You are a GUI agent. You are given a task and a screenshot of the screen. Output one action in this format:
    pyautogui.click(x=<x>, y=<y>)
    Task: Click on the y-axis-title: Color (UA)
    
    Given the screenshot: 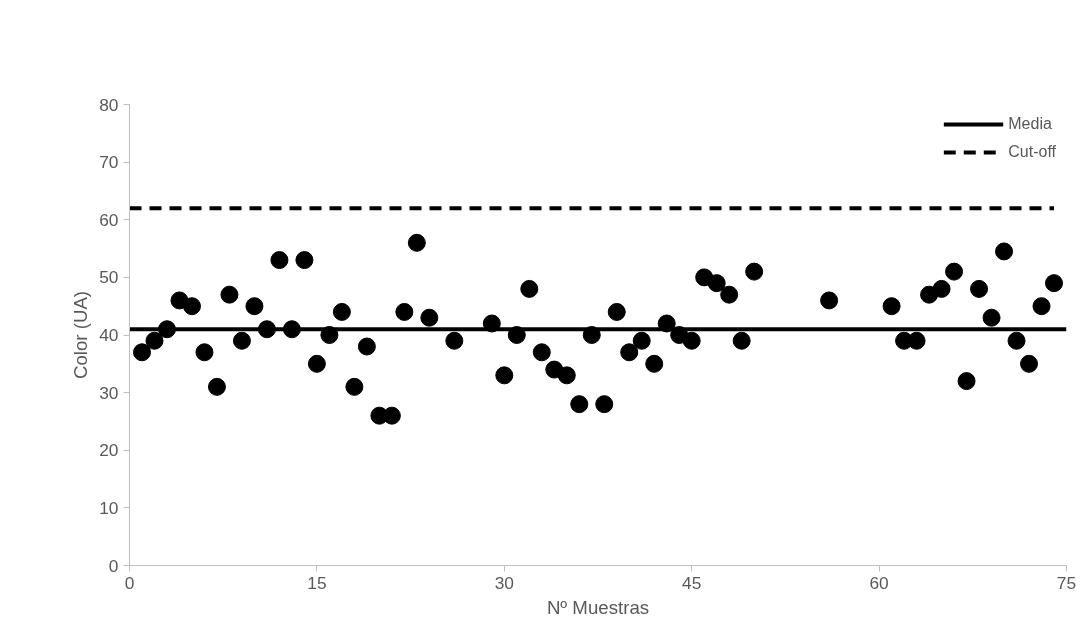 What is the action you would take?
    pyautogui.click(x=81, y=335)
    